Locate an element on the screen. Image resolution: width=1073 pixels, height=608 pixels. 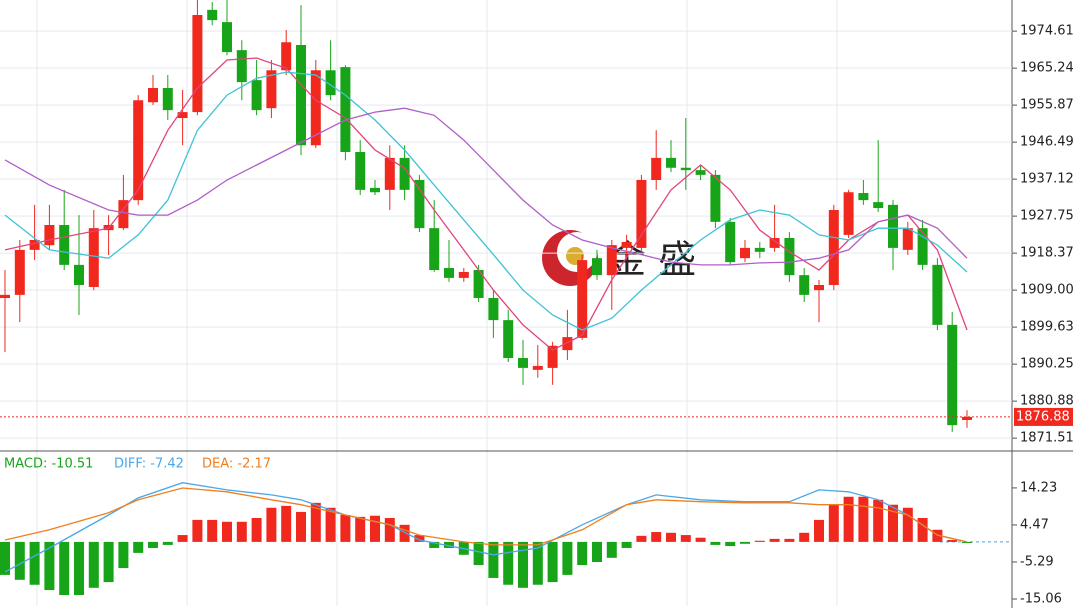
last-price-box is located at coordinates (1043, 416).